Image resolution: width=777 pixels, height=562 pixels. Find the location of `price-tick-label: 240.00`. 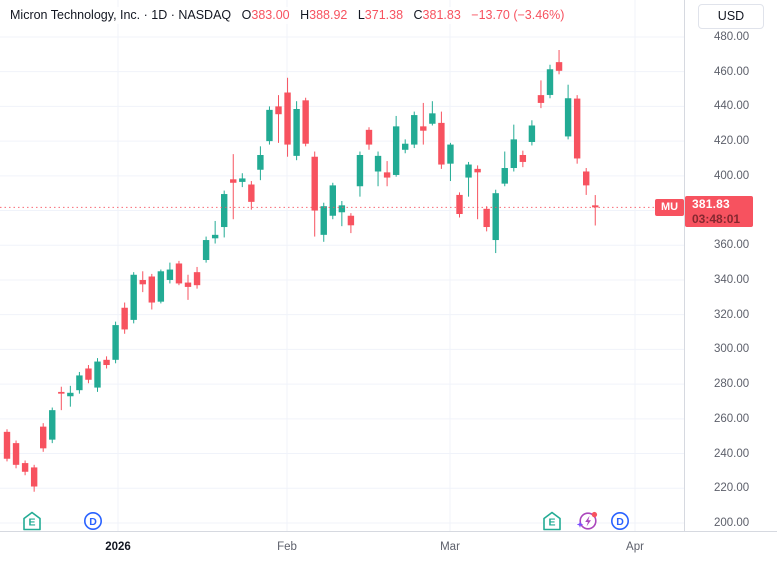

price-tick-label: 240.00 is located at coordinates (732, 453).